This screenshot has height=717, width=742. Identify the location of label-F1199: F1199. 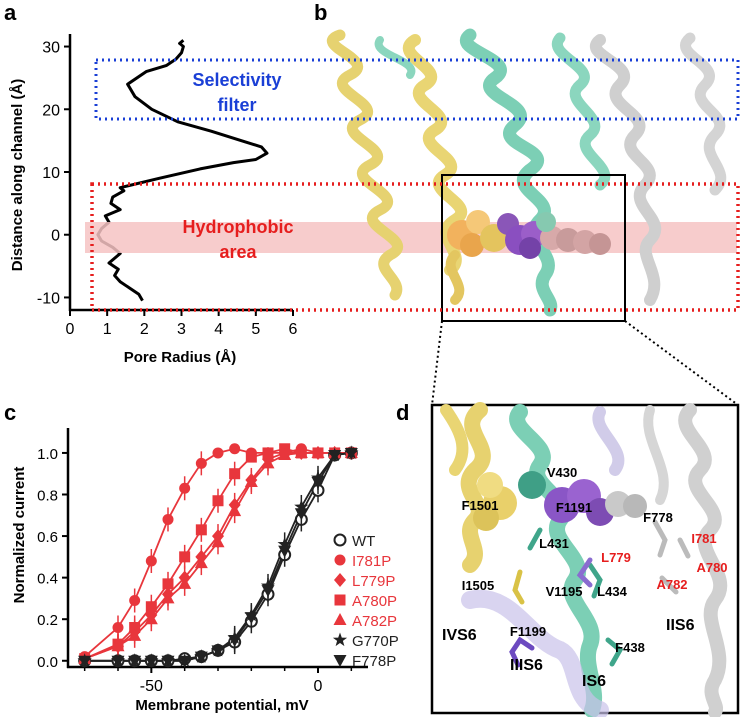
(528, 631).